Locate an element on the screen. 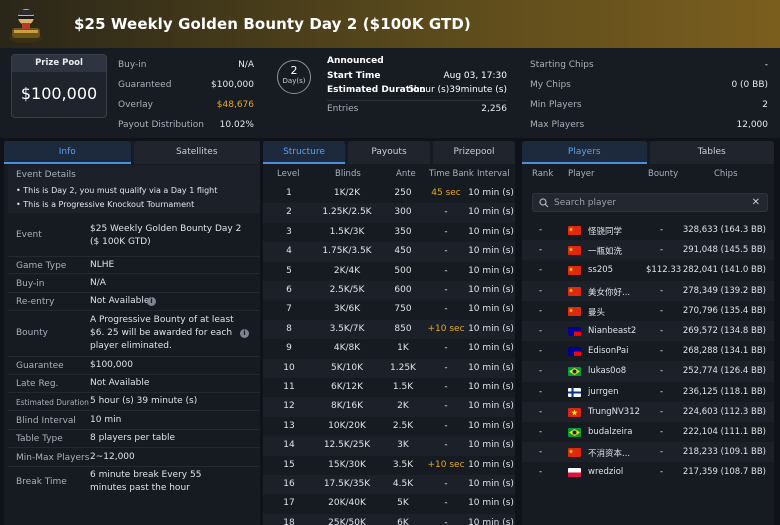  structure-cell-ante: 300 is located at coordinates (403, 212).